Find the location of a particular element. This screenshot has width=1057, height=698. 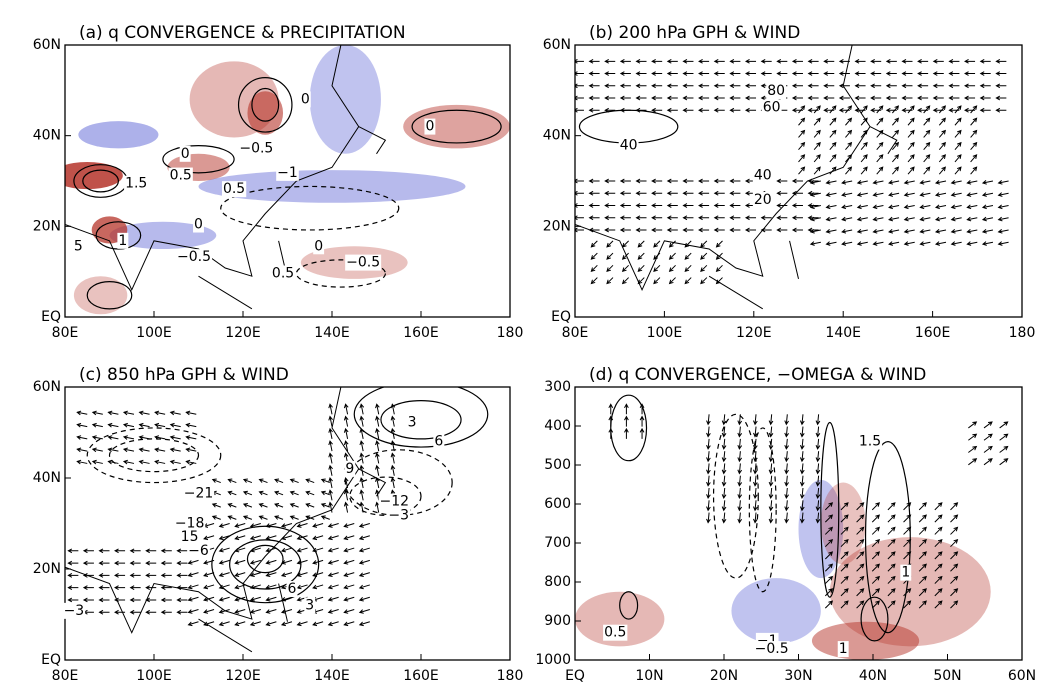

contour-label: 0 is located at coordinates (318, 246).